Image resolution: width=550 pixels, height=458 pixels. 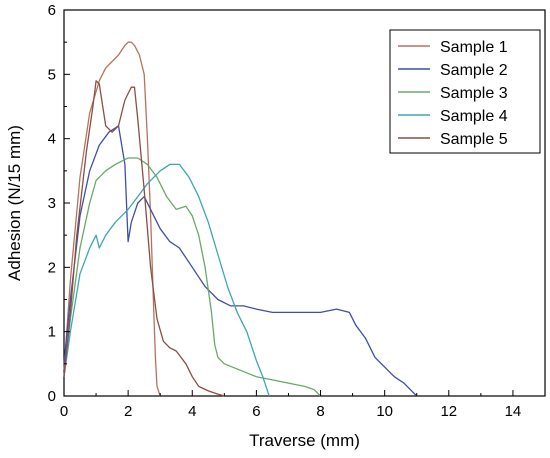 What do you see at coordinates (52, 139) in the screenshot?
I see `y-tick-label: 4` at bounding box center [52, 139].